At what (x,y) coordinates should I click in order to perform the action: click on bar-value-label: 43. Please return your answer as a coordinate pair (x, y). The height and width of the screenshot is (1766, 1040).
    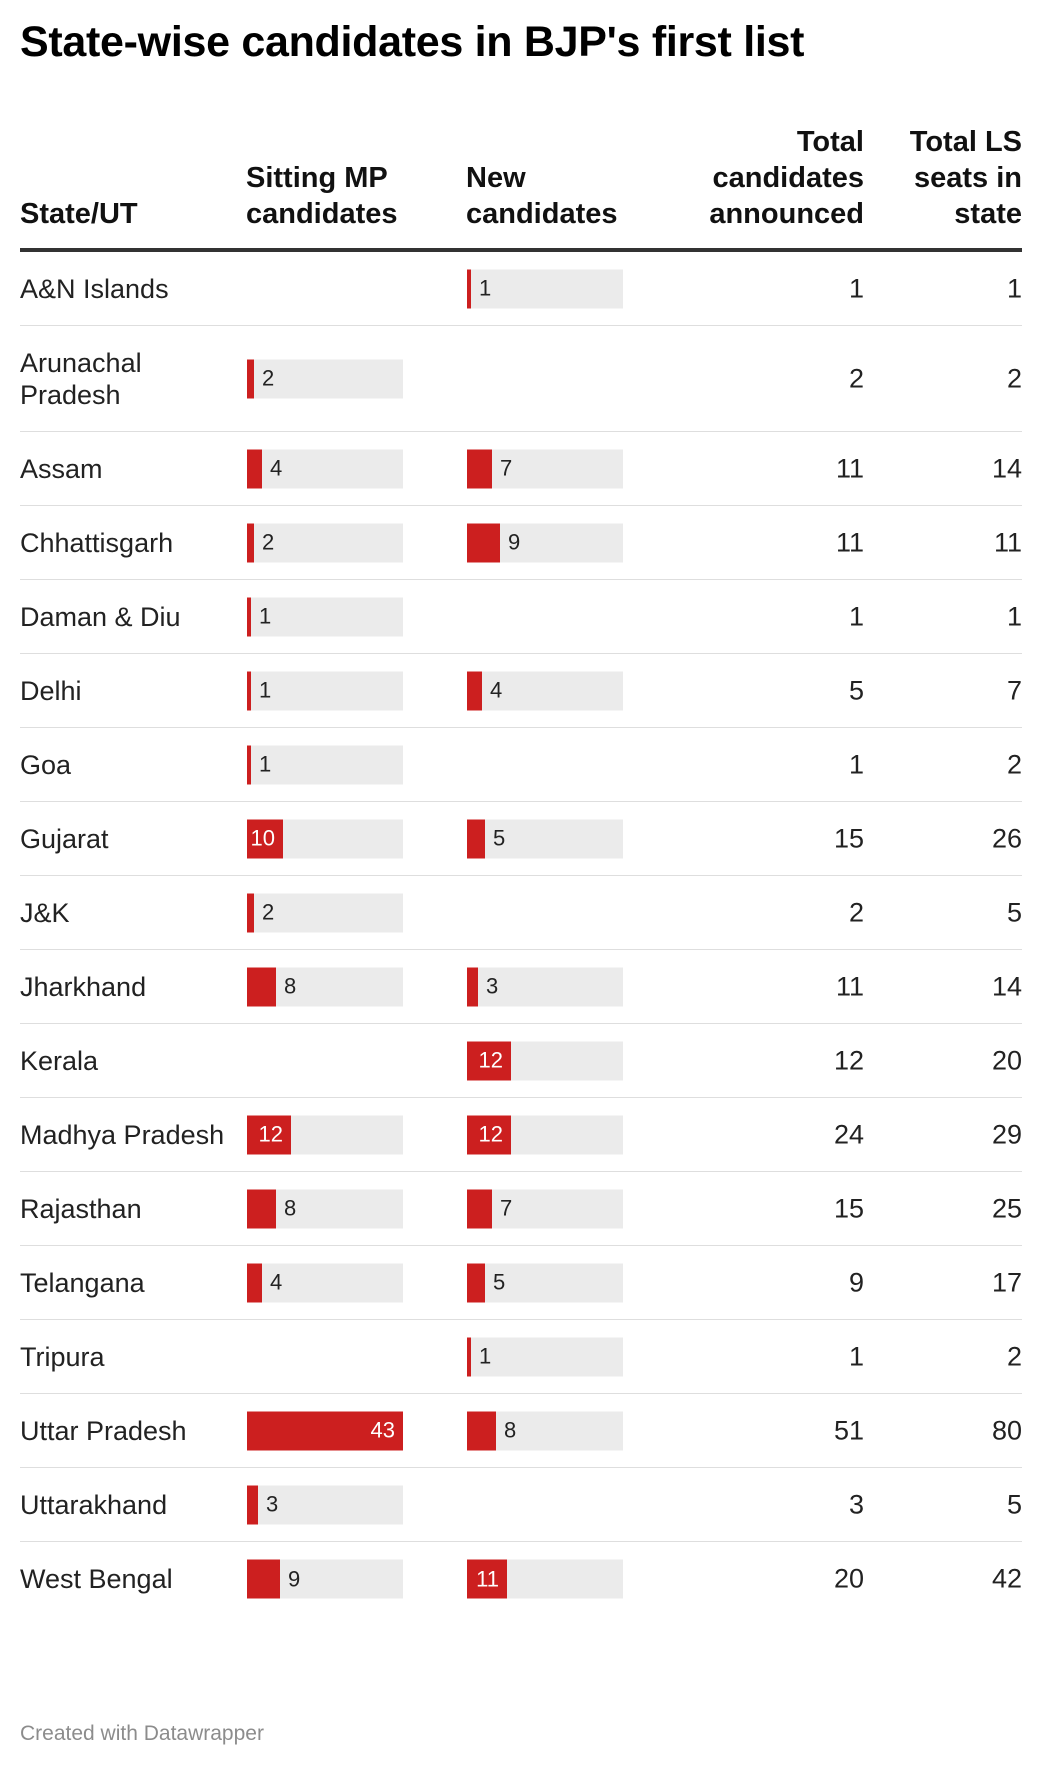
    Looking at the image, I should click on (382, 1430).